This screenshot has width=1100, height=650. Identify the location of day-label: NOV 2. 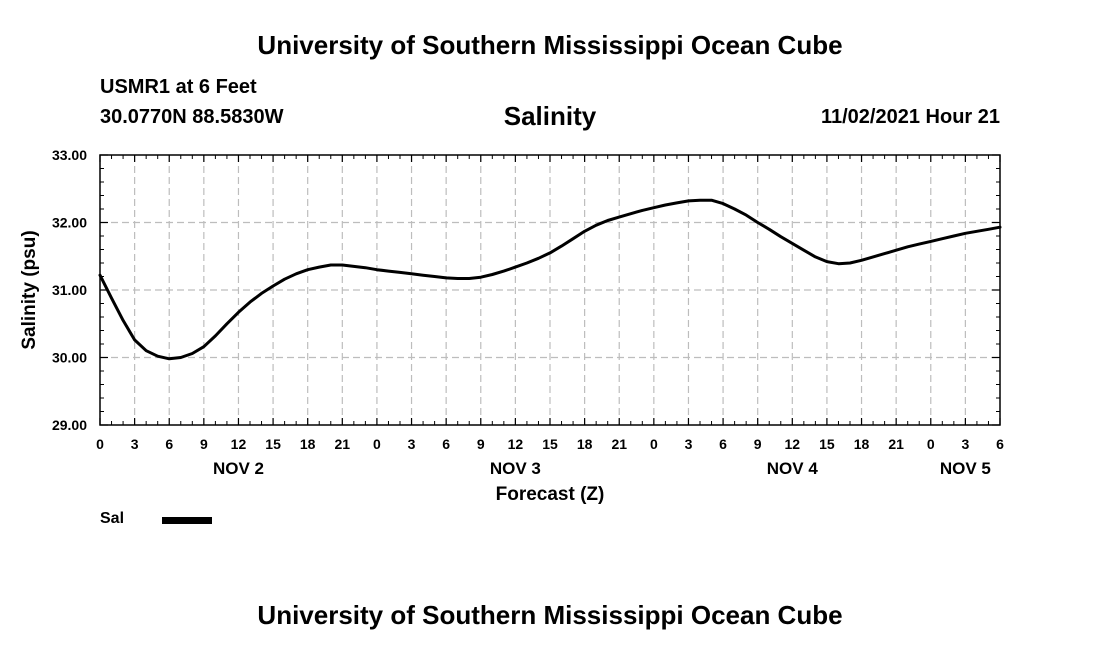
(238, 468).